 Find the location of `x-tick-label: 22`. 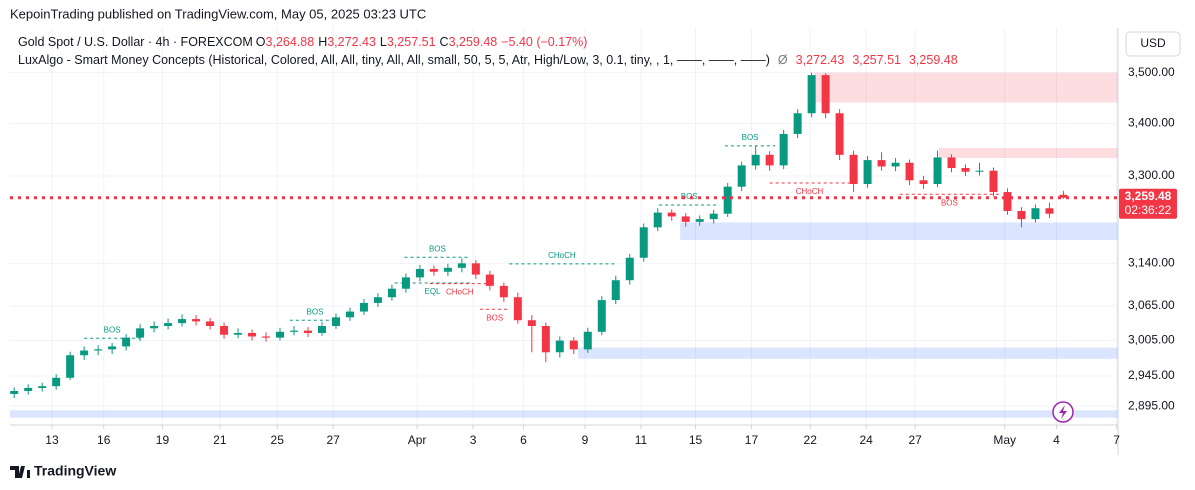

x-tick-label: 22 is located at coordinates (811, 440).